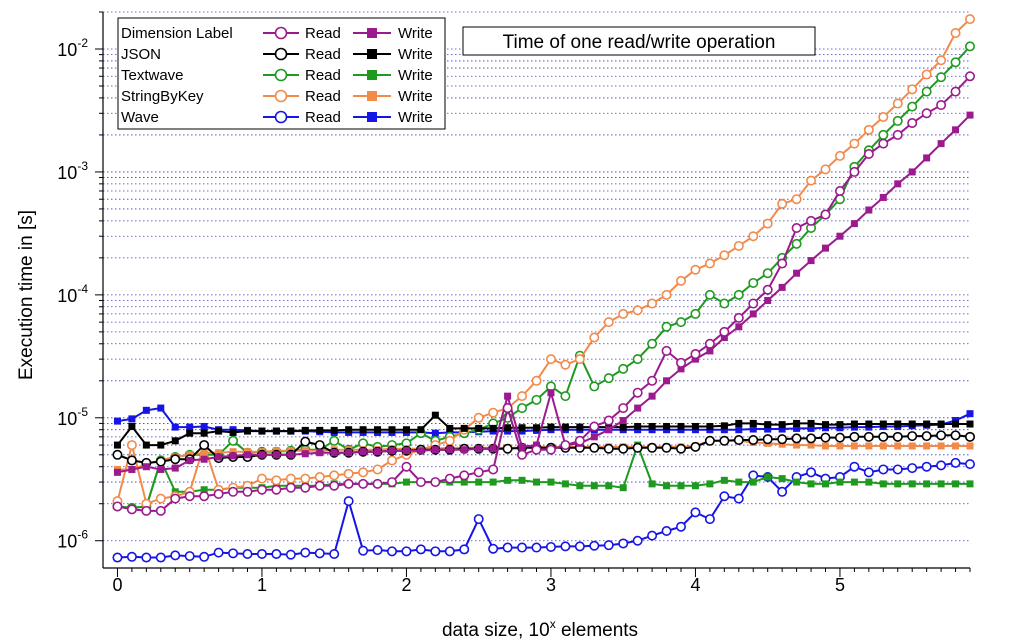 Image resolution: width=1024 pixels, height=643 pixels. What do you see at coordinates (26, 295) in the screenshot?
I see `y-axis-label: Execution time in [s]` at bounding box center [26, 295].